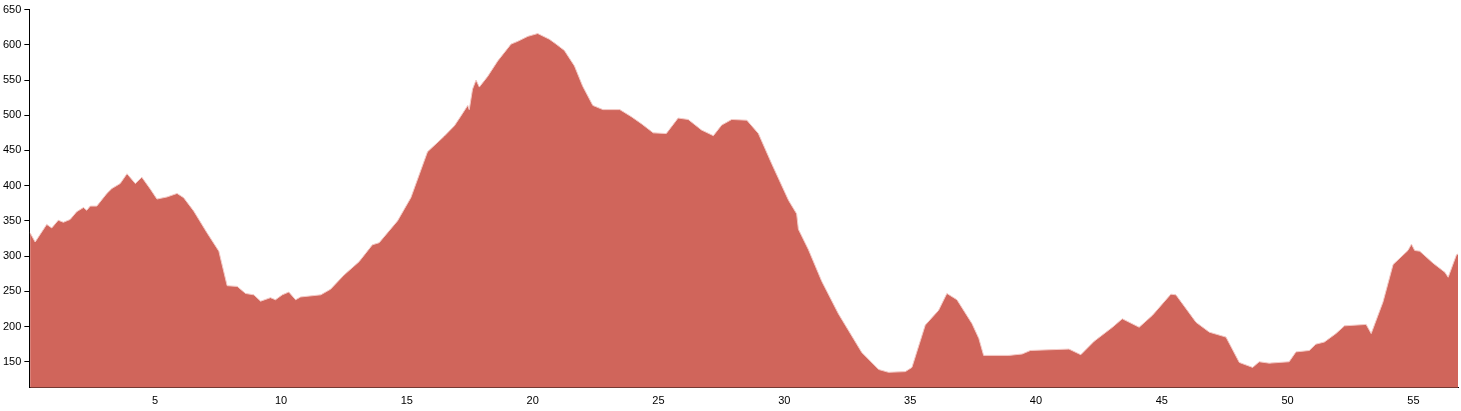 The width and height of the screenshot is (1461, 411). I want to click on x-tick-label: 10, so click(281, 400).